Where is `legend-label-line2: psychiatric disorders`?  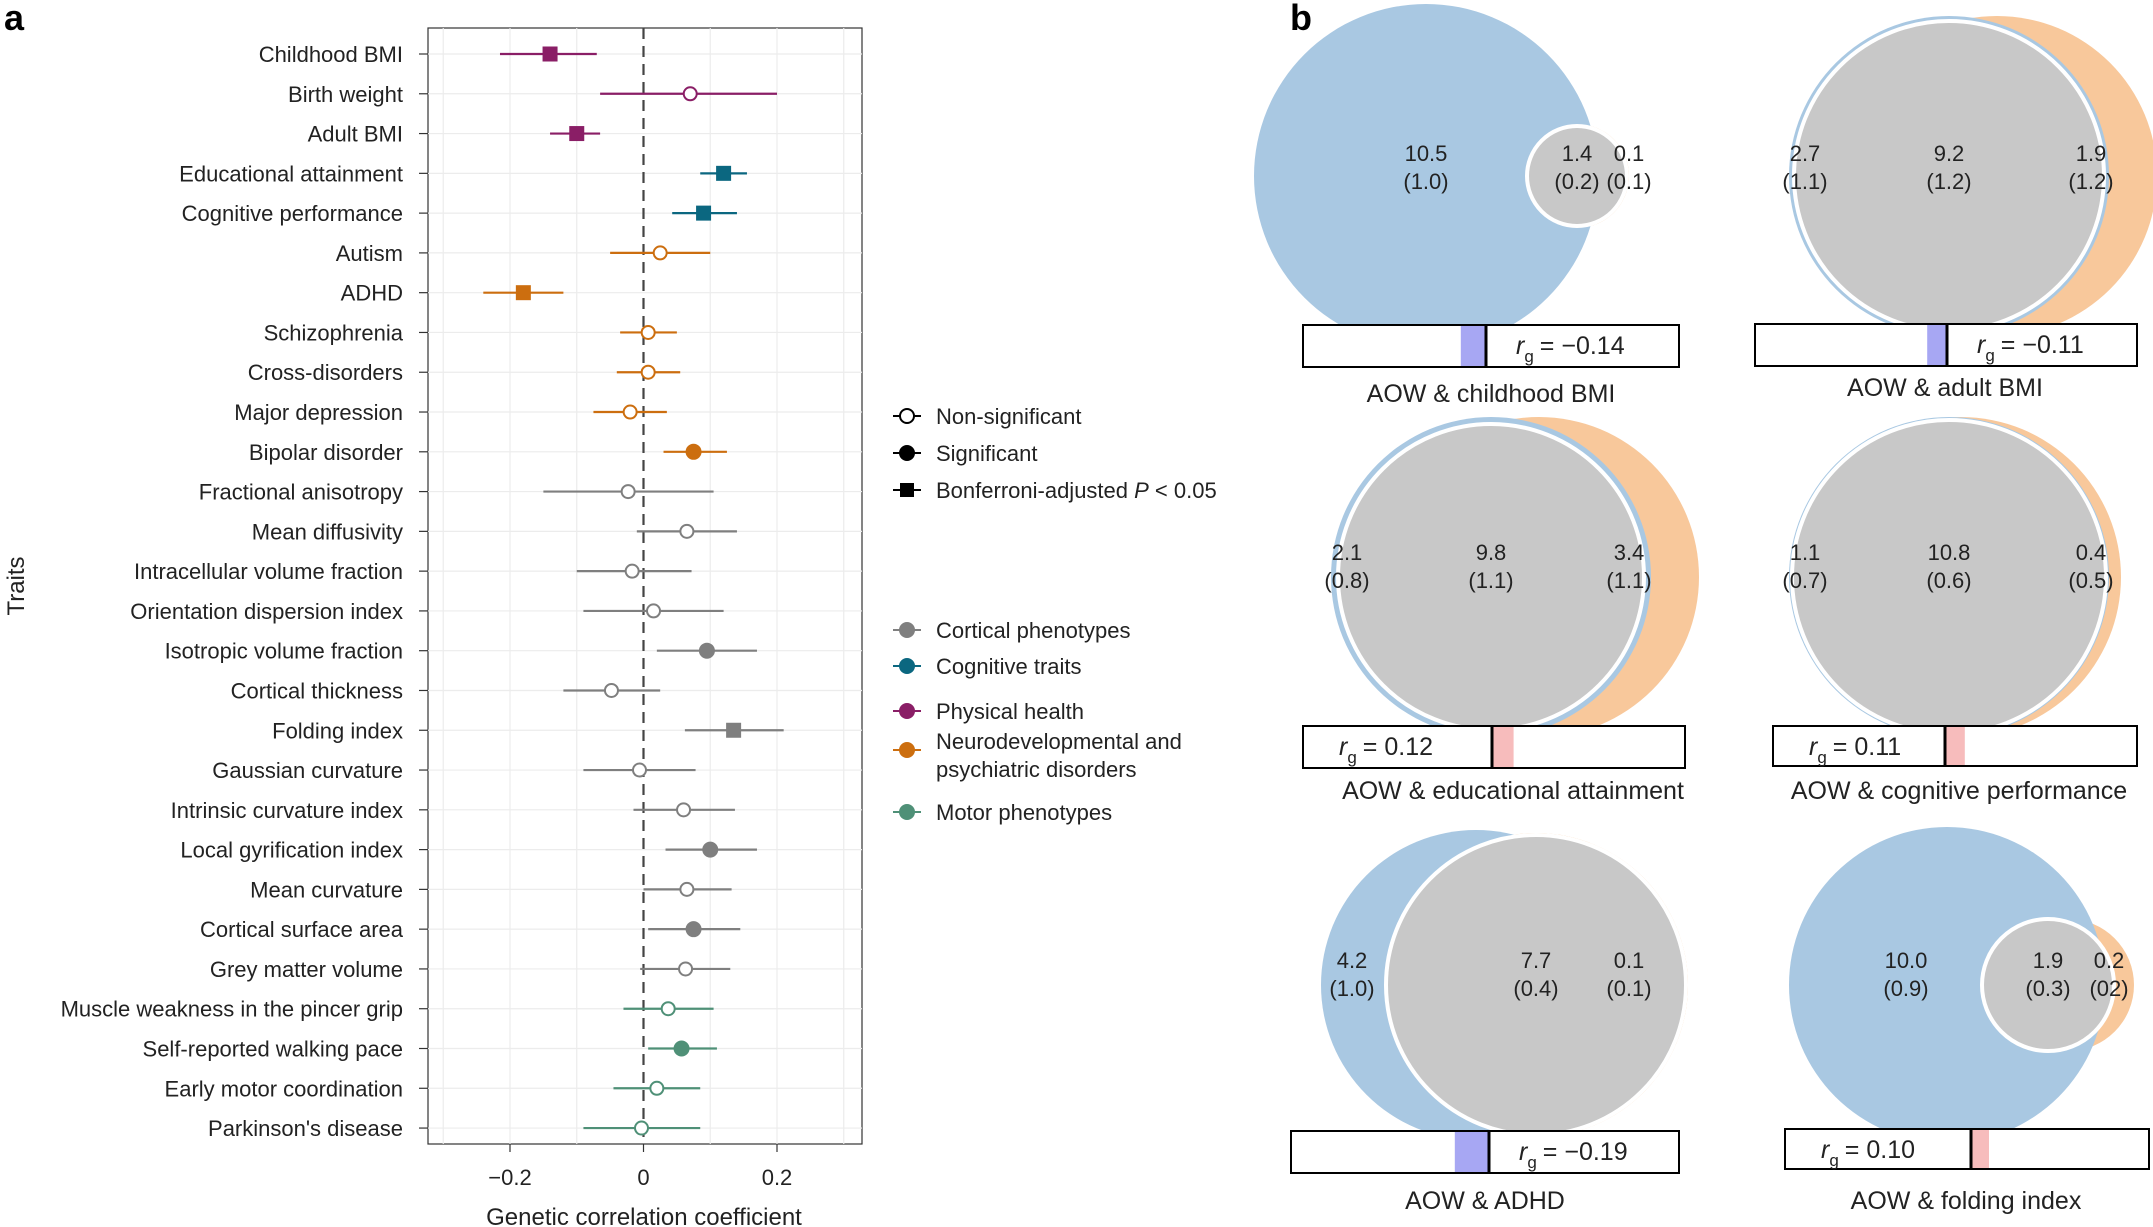 legend-label-line2: psychiatric disorders is located at coordinates (1036, 769).